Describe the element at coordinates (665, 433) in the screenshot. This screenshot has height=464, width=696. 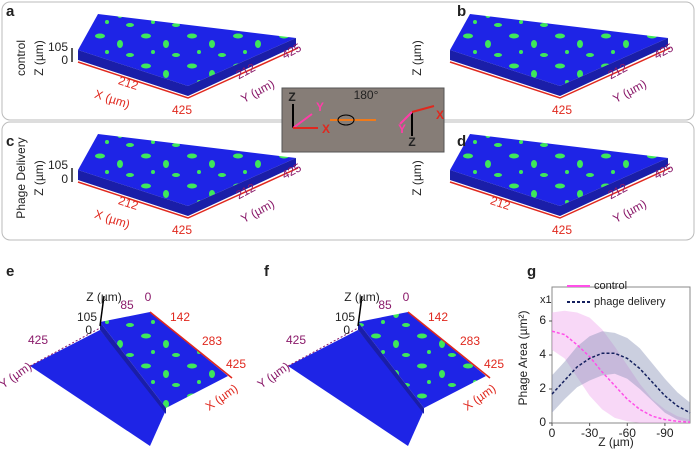
I see `x-tick-label: -90` at that location.